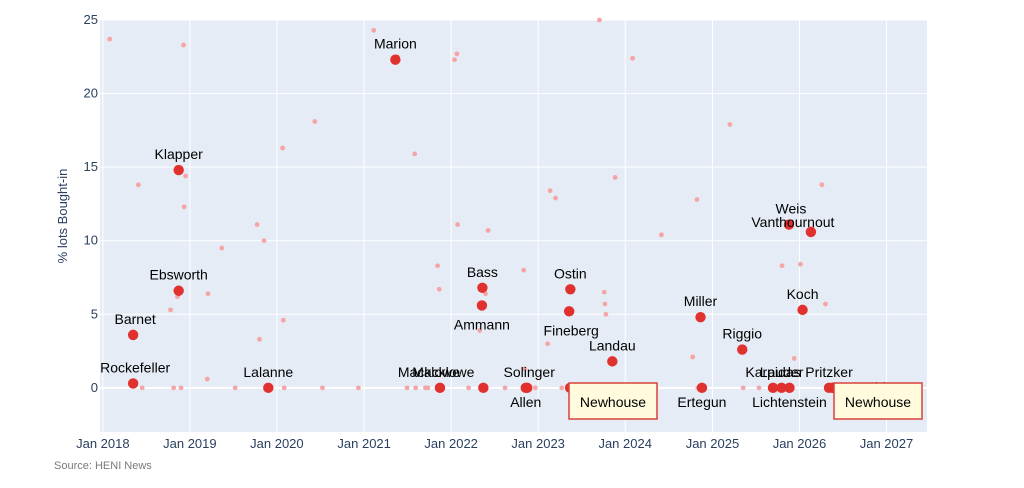 The height and width of the screenshot is (488, 1024). Describe the element at coordinates (482, 324) in the screenshot. I see `point-label: Ammann` at that location.